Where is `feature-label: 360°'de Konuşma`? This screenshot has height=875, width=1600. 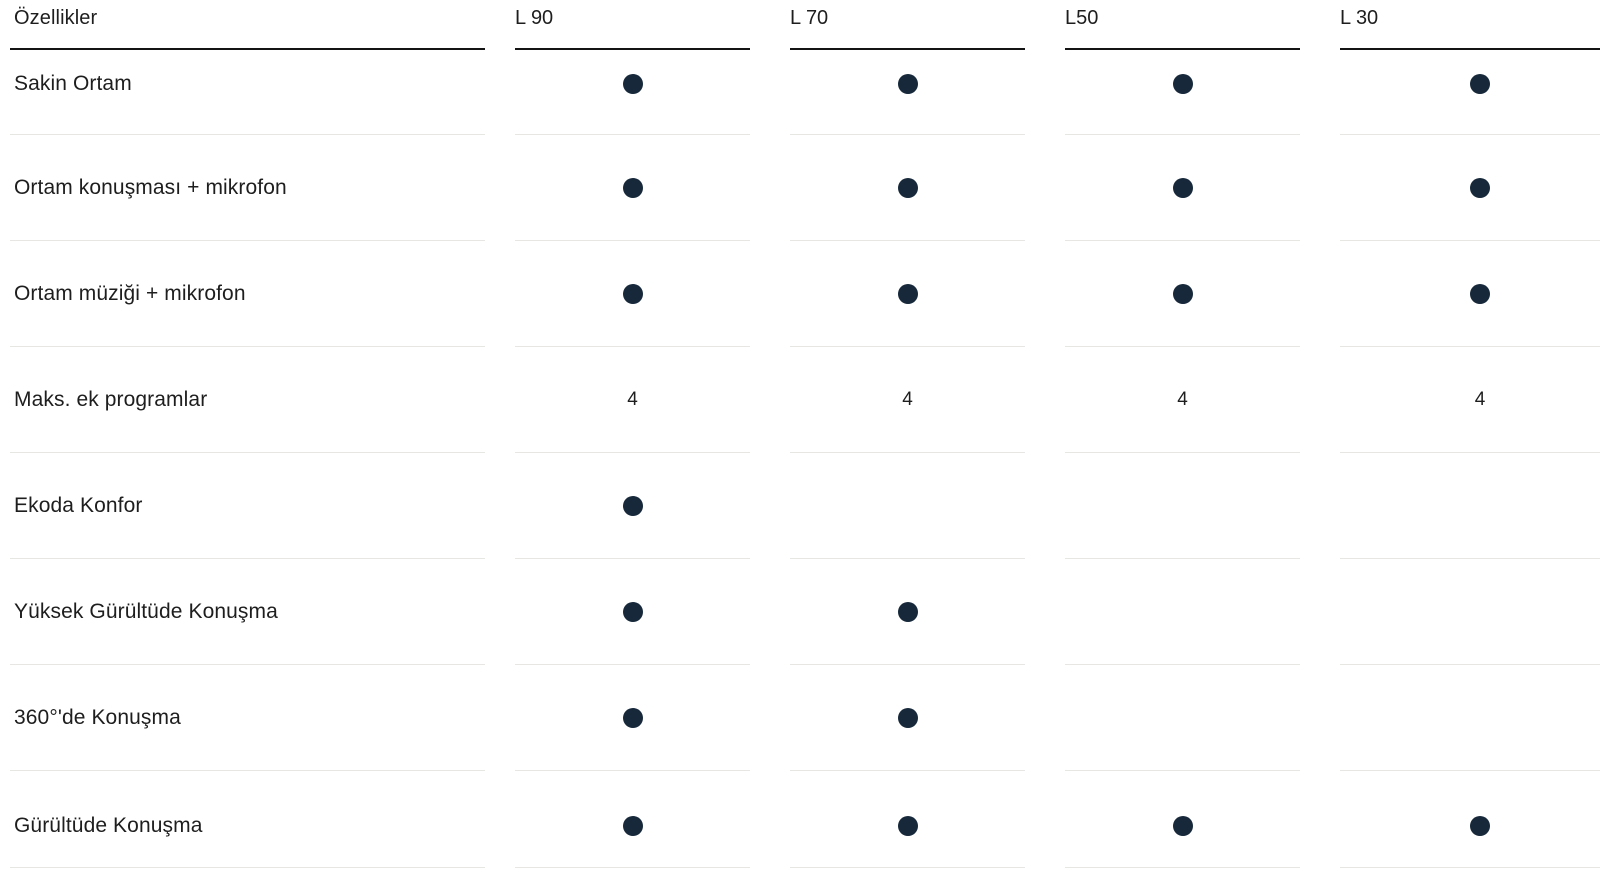 feature-label: 360°'de Konuşma is located at coordinates (247, 718).